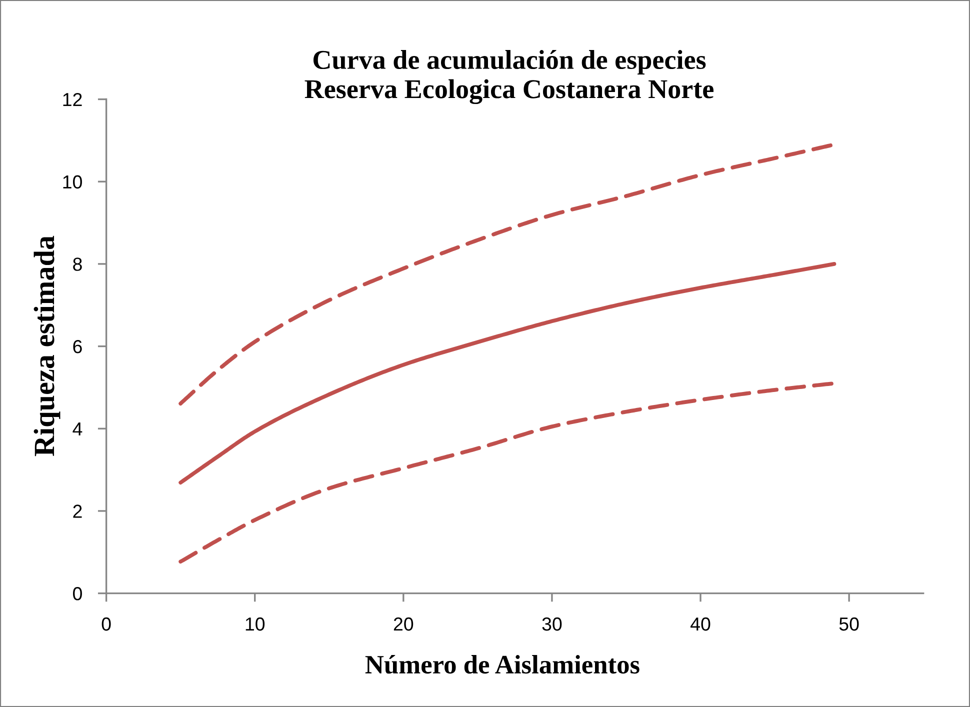 The image size is (970, 707). What do you see at coordinates (700, 624) in the screenshot?
I see `x-tick-label: 40` at bounding box center [700, 624].